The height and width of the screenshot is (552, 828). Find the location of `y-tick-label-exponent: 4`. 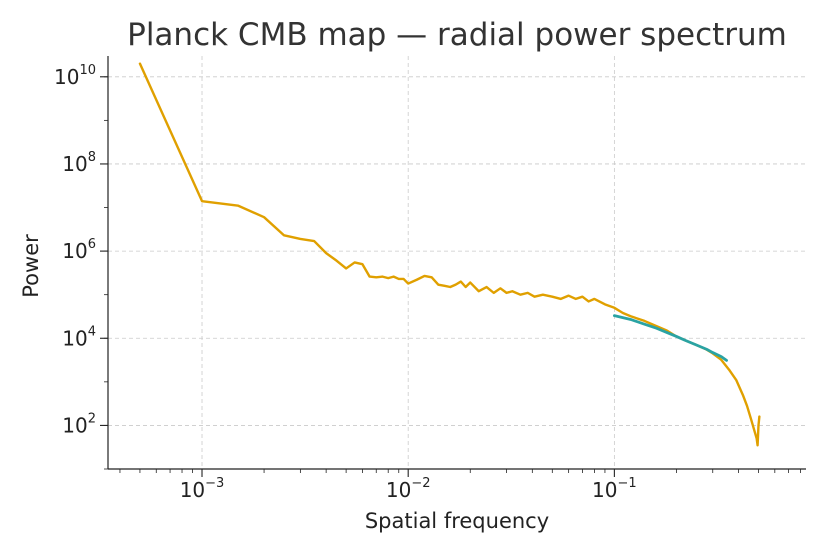

y-tick-label-exponent: 4 is located at coordinates (92, 331).